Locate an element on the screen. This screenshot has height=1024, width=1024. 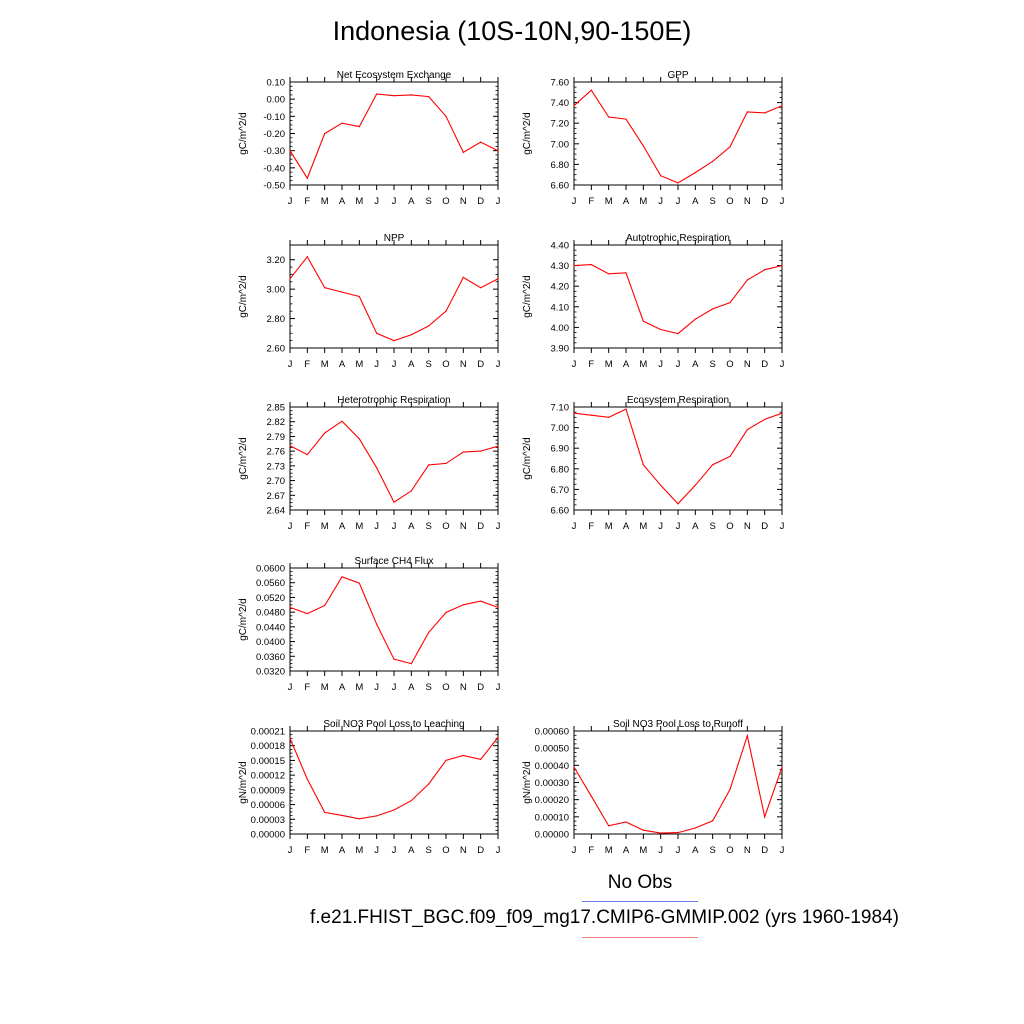
legend-obs-line is located at coordinates (640, 901).